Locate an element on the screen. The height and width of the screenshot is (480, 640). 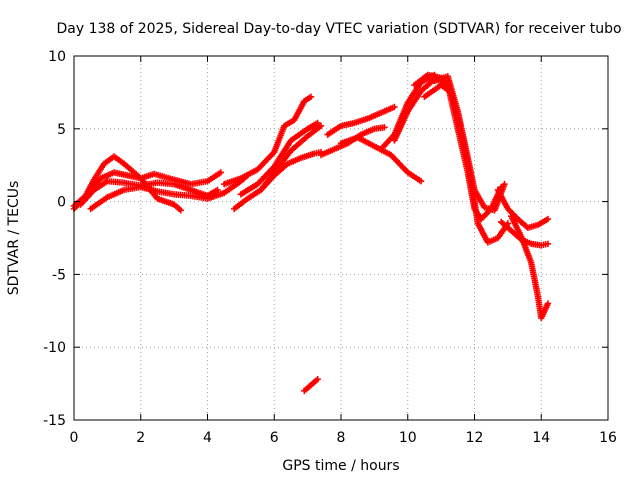
y-tick-label: -10 is located at coordinates (54, 348).